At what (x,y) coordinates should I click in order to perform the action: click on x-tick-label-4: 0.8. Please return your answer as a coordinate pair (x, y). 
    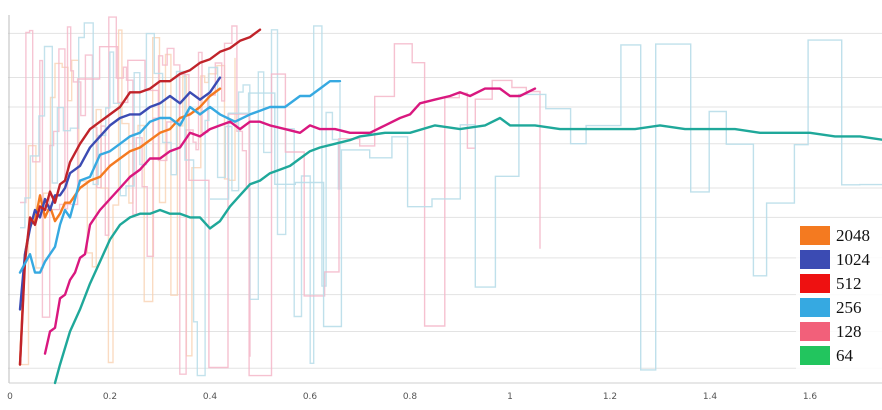
    Looking at the image, I should click on (410, 397).